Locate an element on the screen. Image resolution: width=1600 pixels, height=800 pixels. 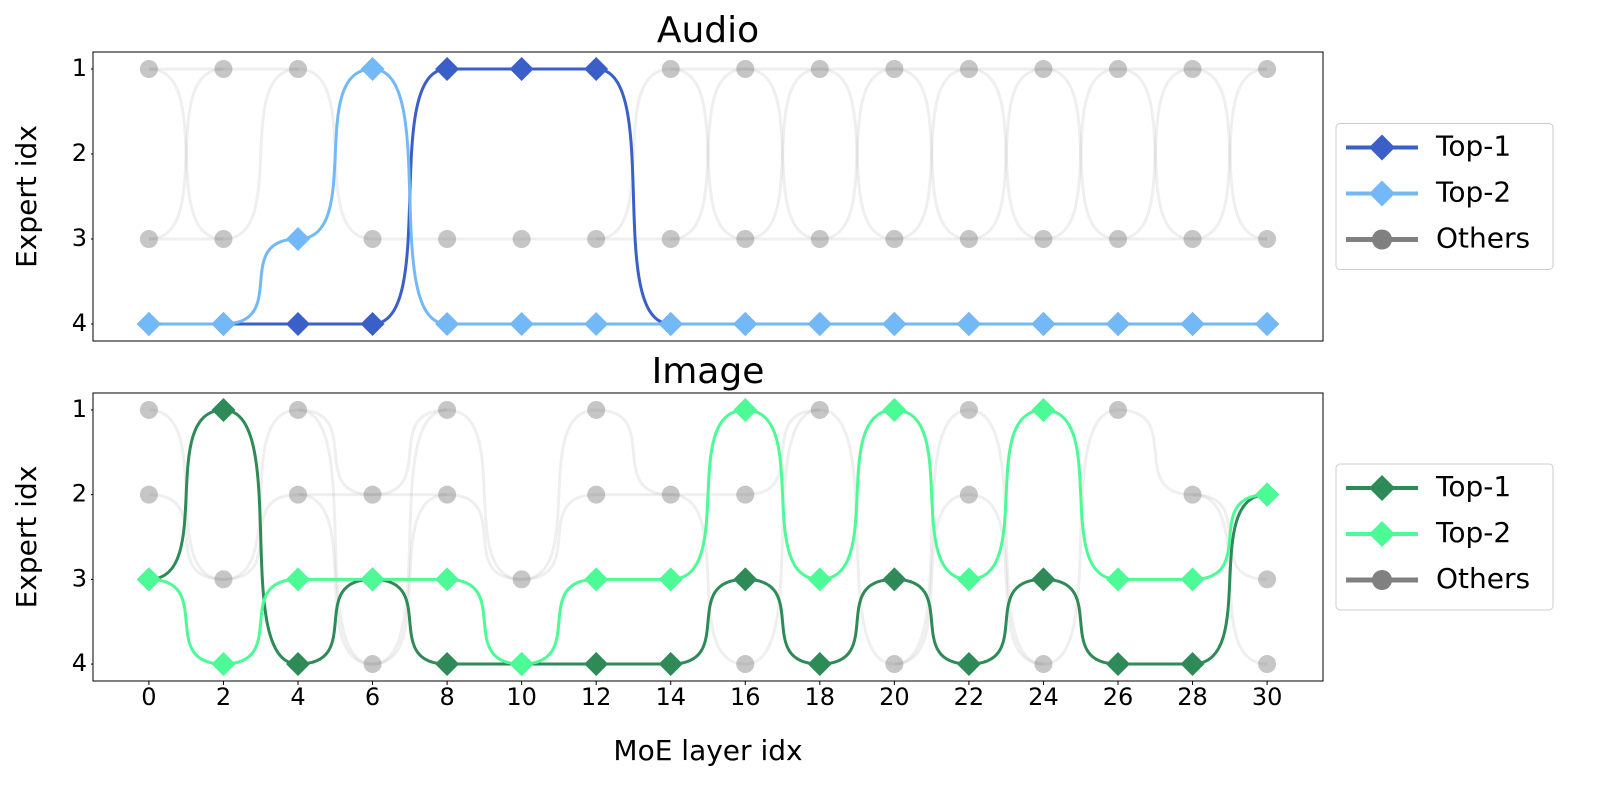
x-tick-label: 10 is located at coordinates (521, 697).